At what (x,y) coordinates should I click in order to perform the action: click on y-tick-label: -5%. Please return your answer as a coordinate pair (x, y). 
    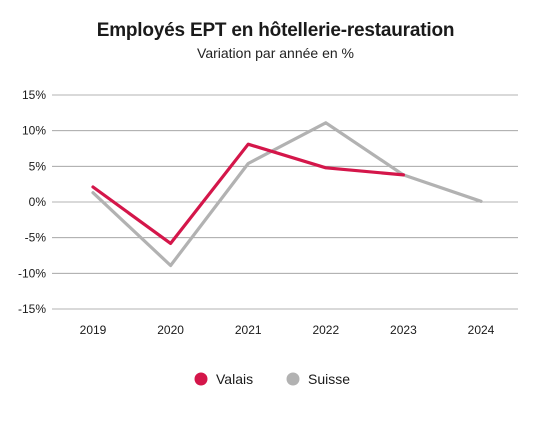
    Looking at the image, I should click on (36, 238).